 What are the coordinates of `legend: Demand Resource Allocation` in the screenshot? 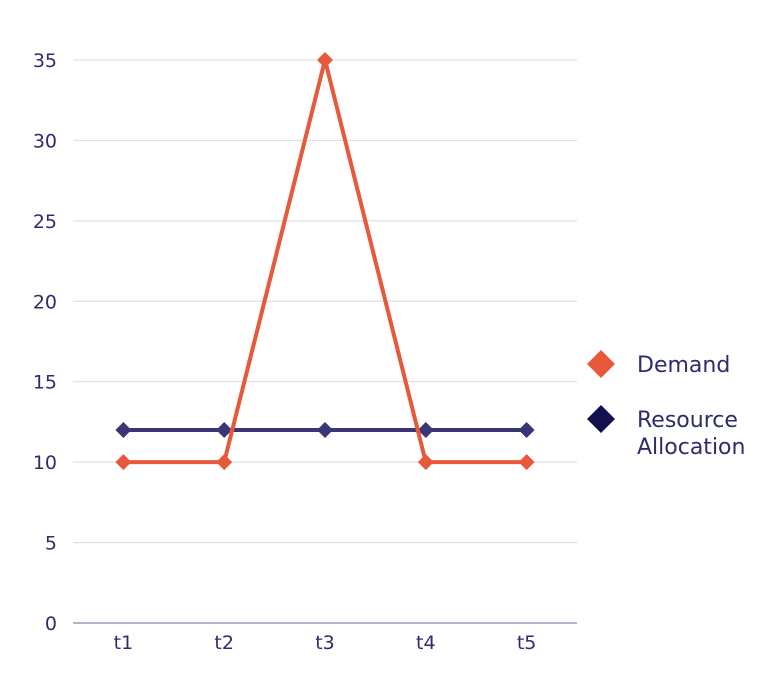 It's located at (666, 405).